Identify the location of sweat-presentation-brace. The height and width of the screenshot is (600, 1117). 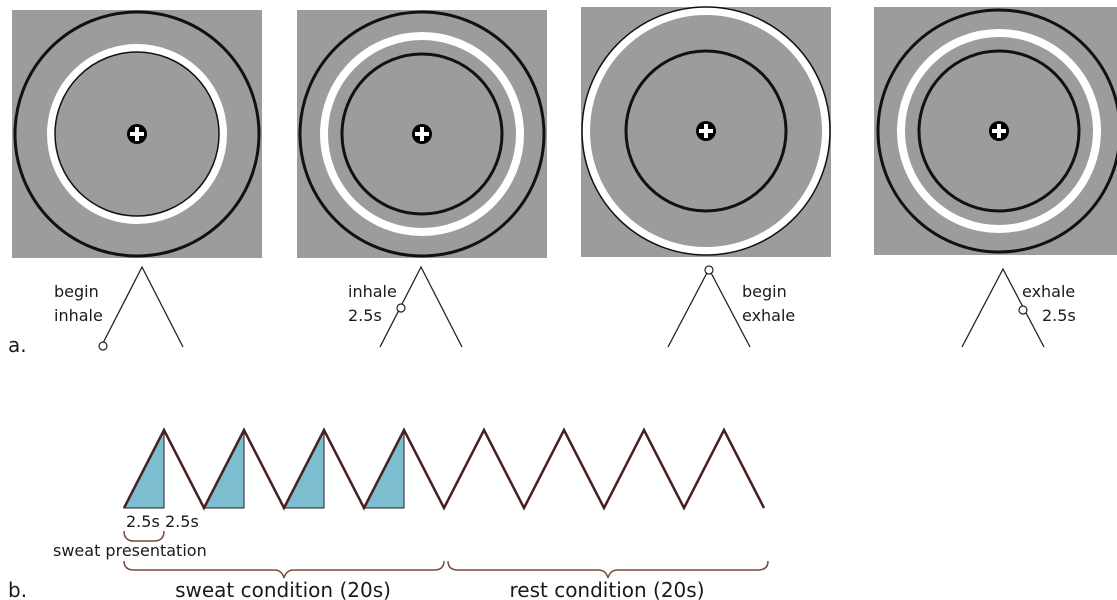
(144, 536).